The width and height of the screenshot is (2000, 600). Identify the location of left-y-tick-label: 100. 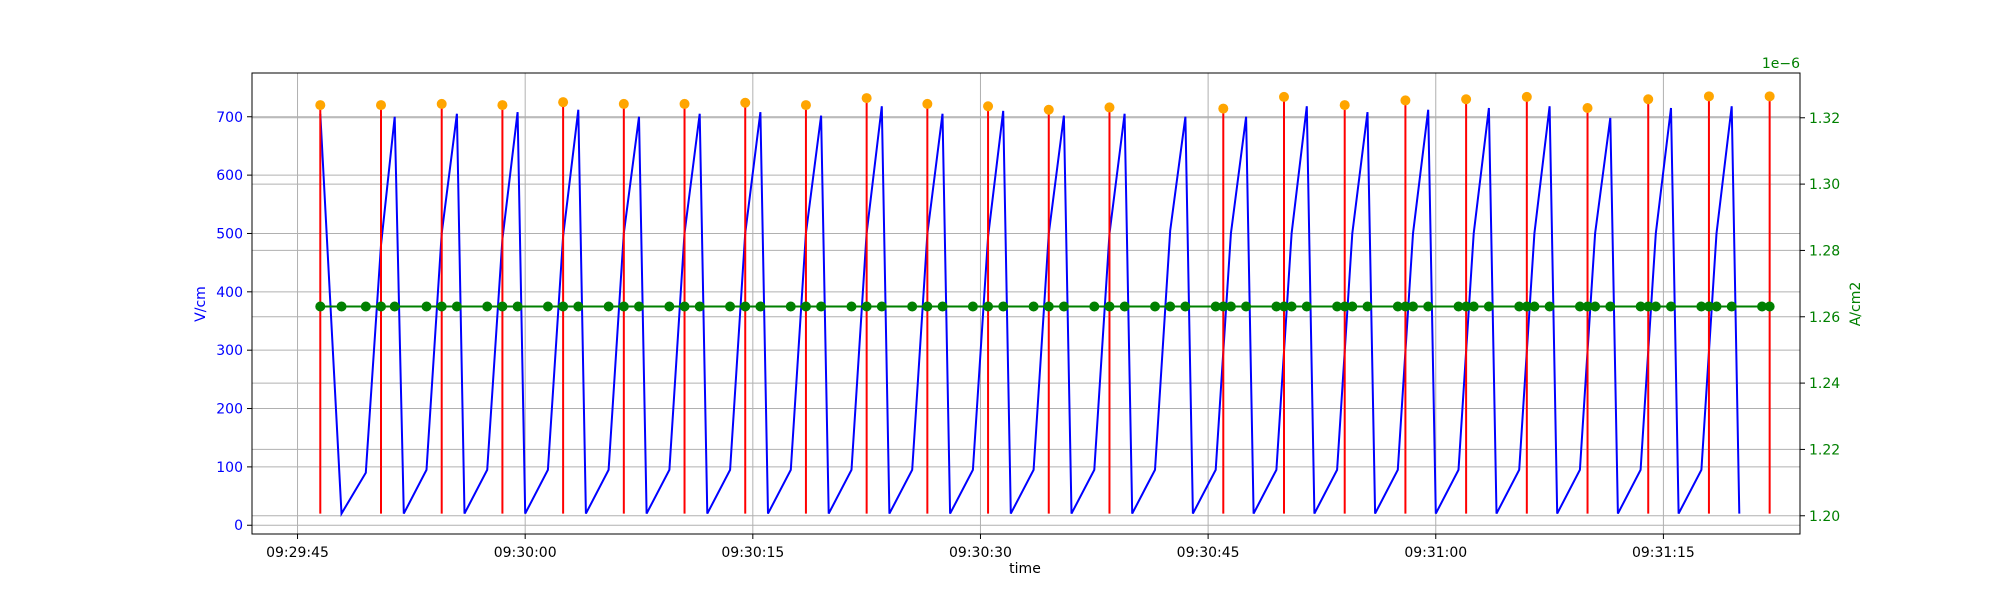
(229, 468).